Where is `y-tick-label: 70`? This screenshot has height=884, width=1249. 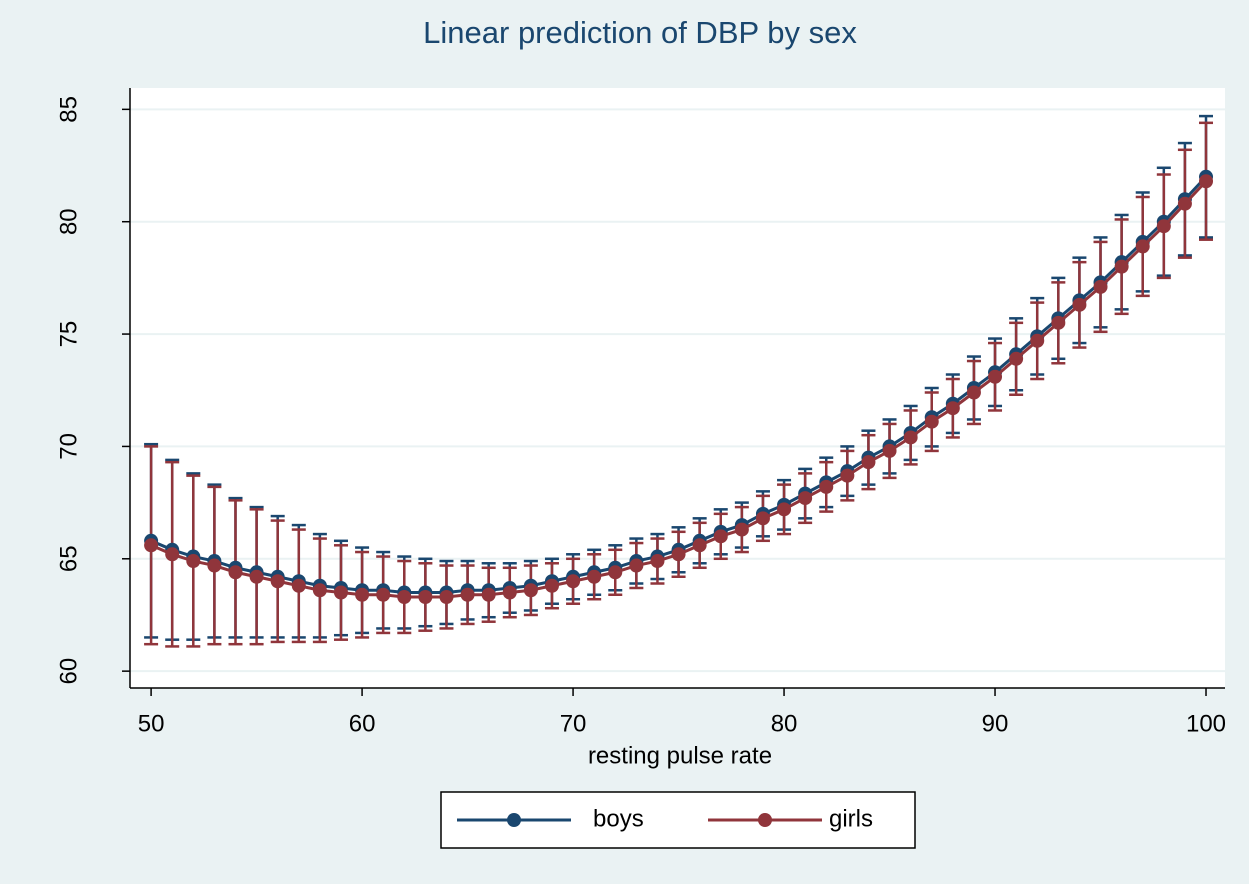 y-tick-label: 70 is located at coordinates (68, 446).